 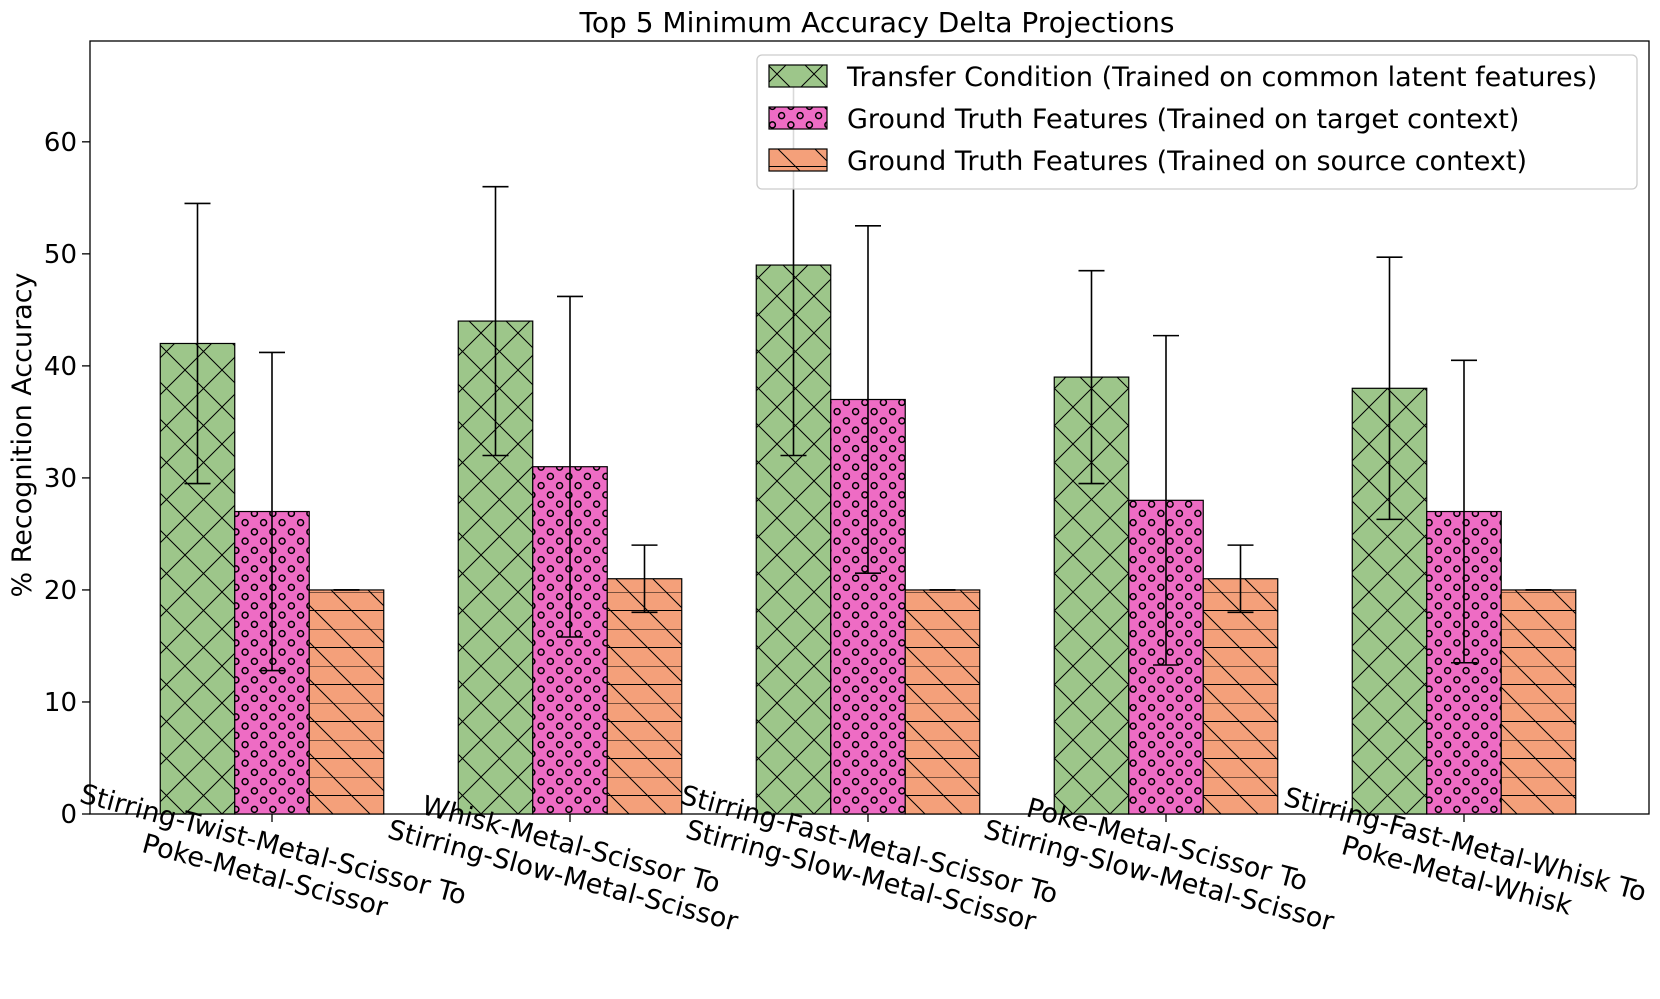 What do you see at coordinates (60, 479) in the screenshot?
I see `y-tick-label: 30` at bounding box center [60, 479].